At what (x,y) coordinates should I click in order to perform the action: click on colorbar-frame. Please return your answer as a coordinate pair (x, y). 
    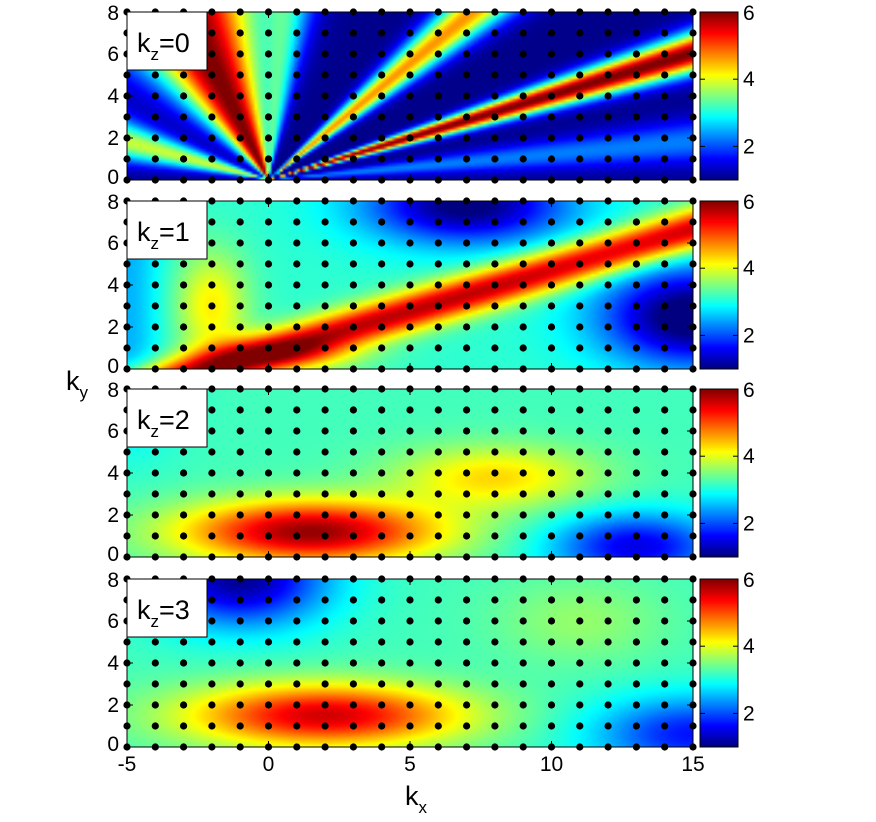
    Looking at the image, I should click on (719, 473).